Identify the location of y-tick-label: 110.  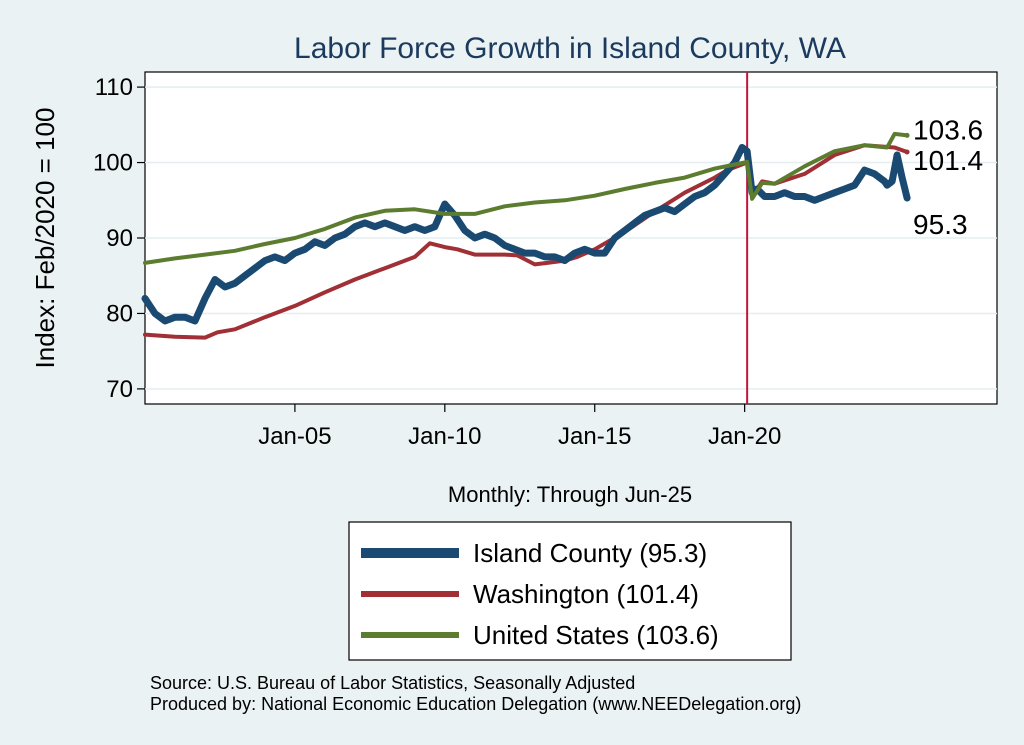
(114, 87).